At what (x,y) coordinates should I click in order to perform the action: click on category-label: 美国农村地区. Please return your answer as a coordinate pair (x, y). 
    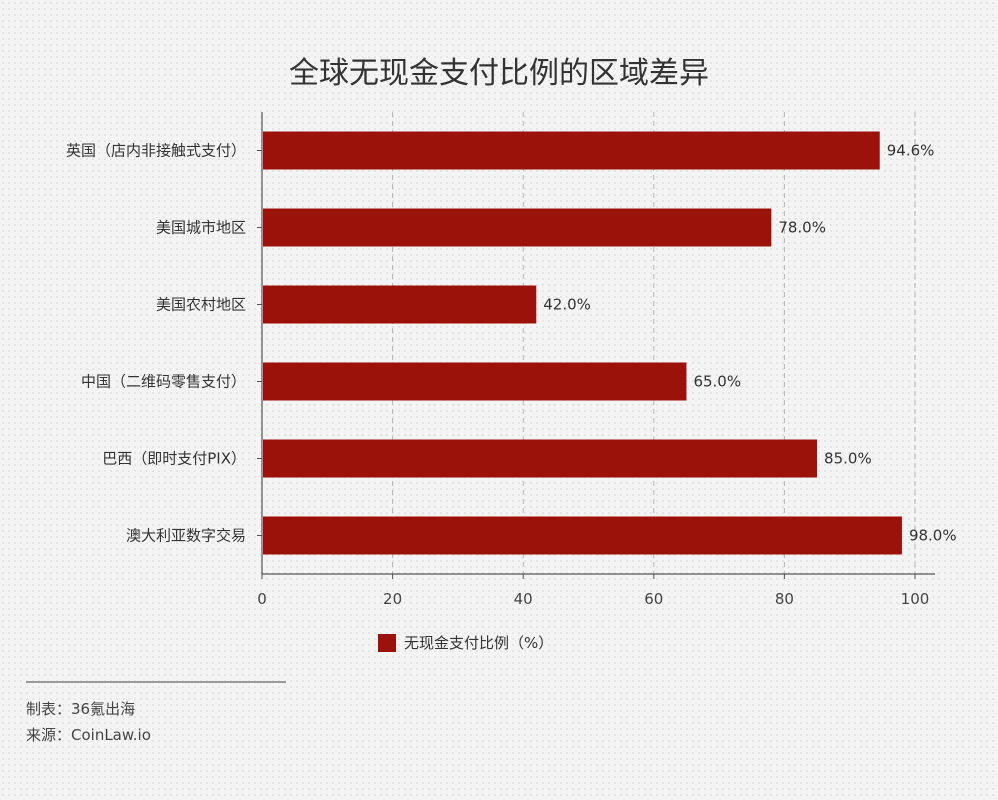
    Looking at the image, I should click on (201, 305).